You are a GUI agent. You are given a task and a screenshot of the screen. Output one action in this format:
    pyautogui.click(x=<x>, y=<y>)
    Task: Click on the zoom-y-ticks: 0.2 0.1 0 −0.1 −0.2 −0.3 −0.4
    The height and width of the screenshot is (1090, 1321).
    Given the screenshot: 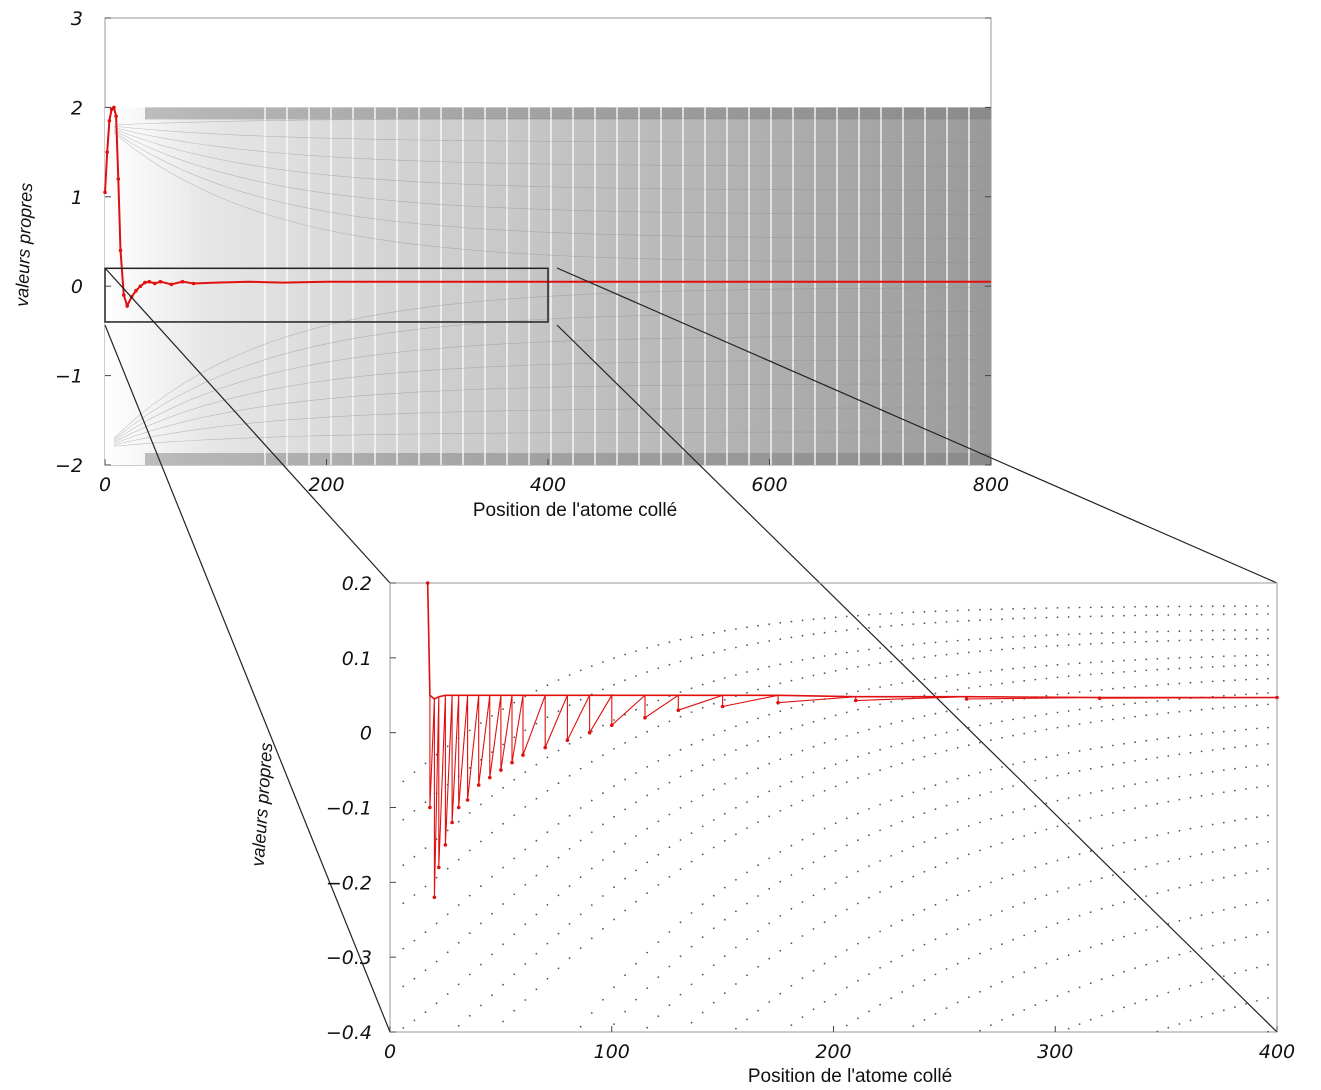 What is the action you would take?
    pyautogui.click(x=361, y=808)
    